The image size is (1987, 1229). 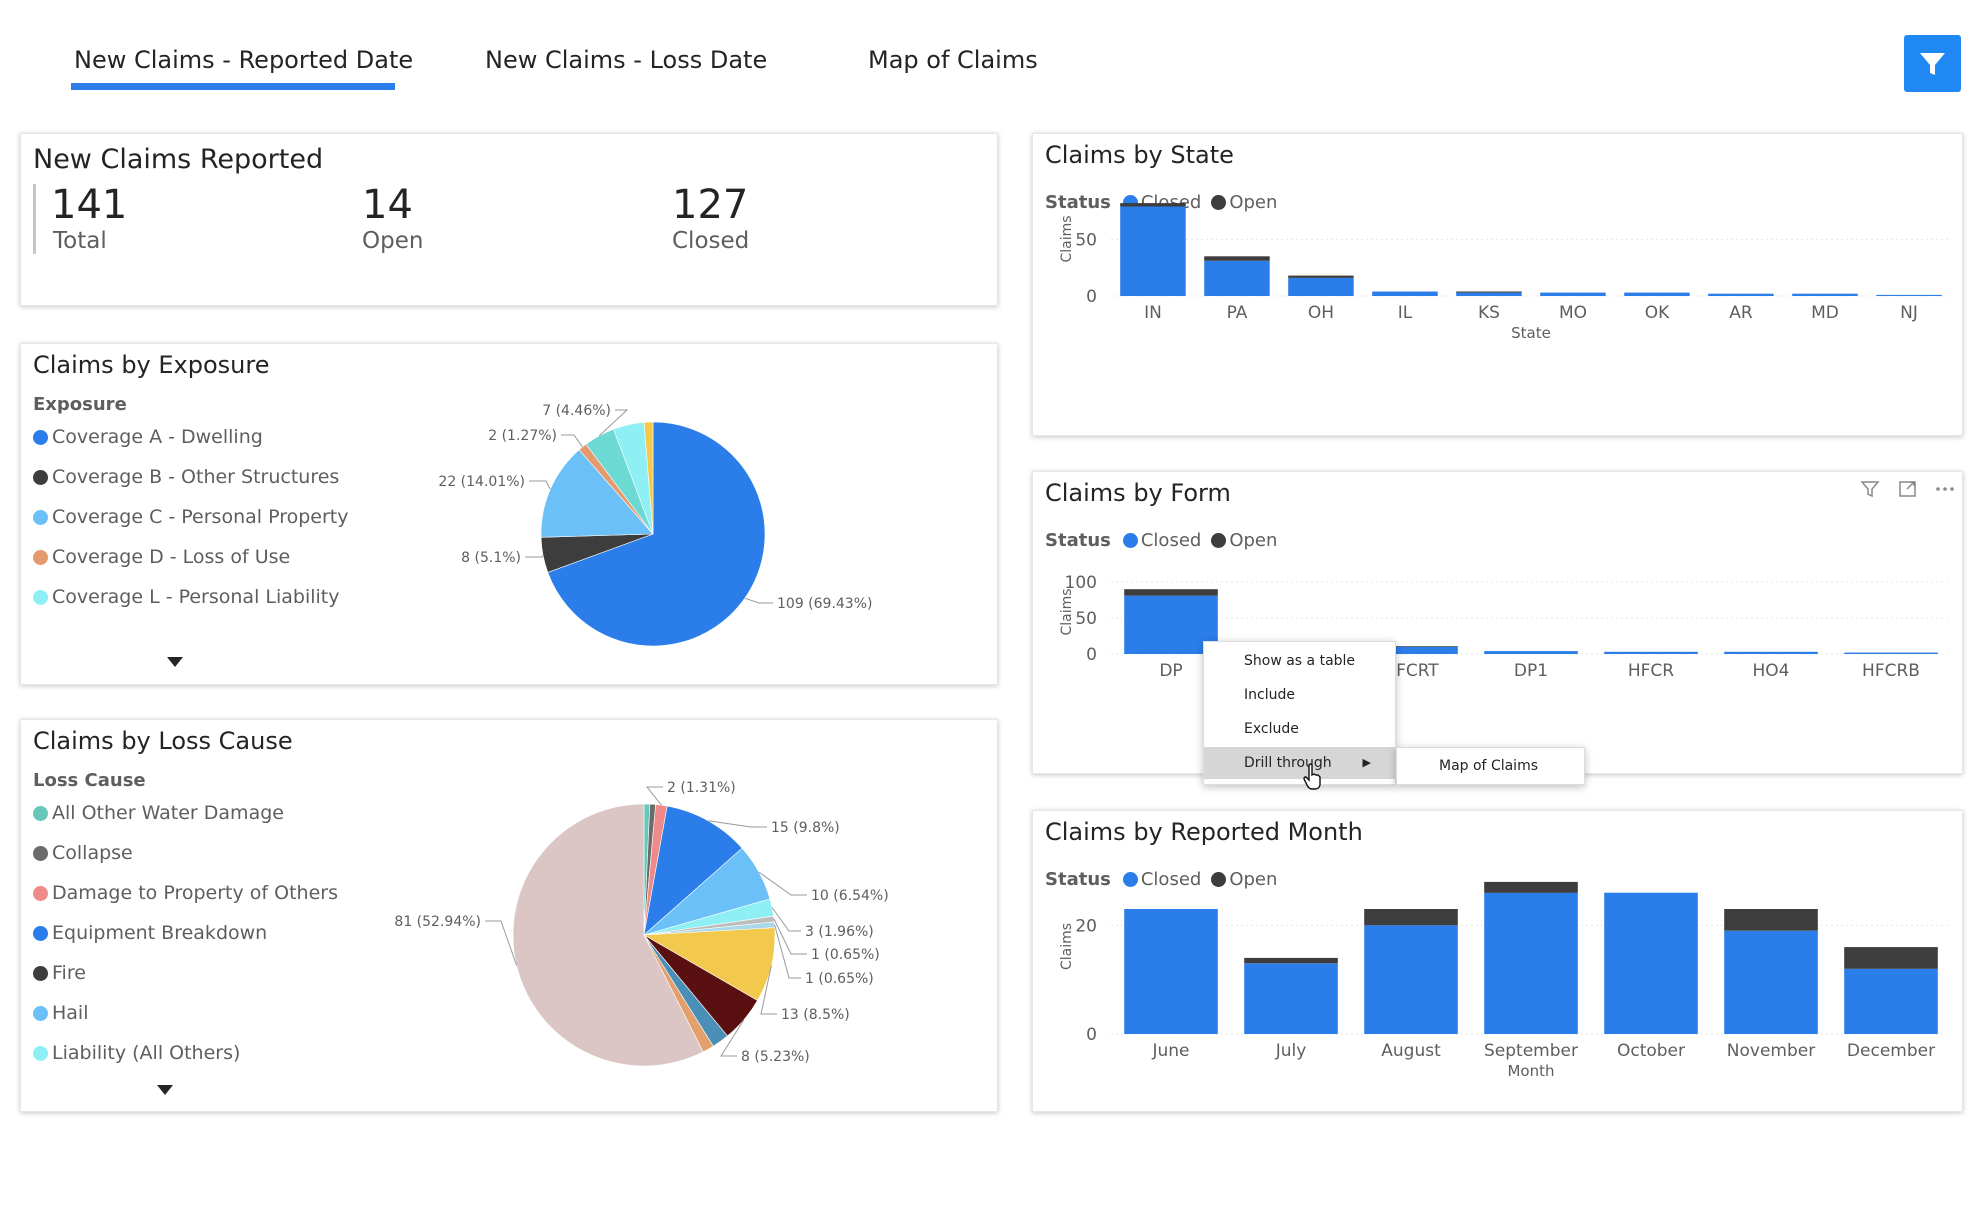 What do you see at coordinates (1204, 832) in the screenshot?
I see `card-title: Claims by Reported Month` at bounding box center [1204, 832].